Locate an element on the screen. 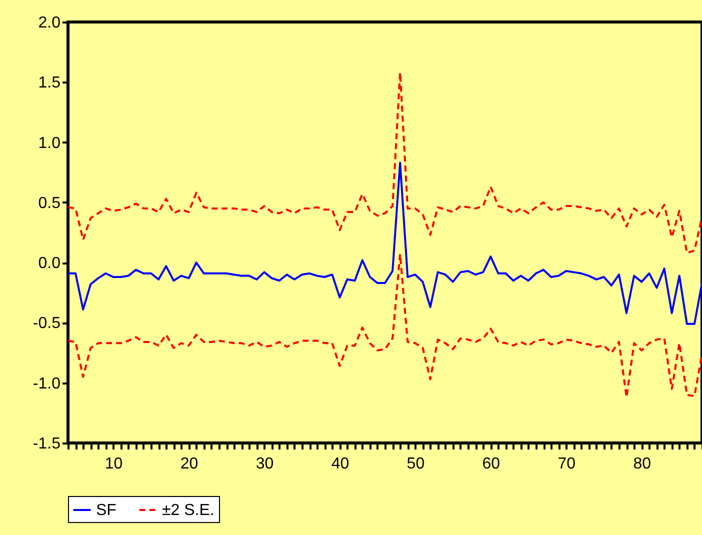 The height and width of the screenshot is (535, 702). y-tick-label: 0.5 is located at coordinates (49, 203).